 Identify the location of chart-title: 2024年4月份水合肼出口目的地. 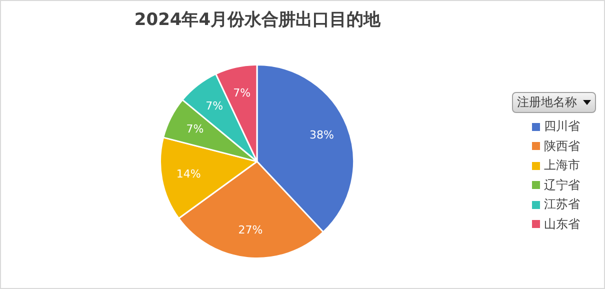
(257, 20).